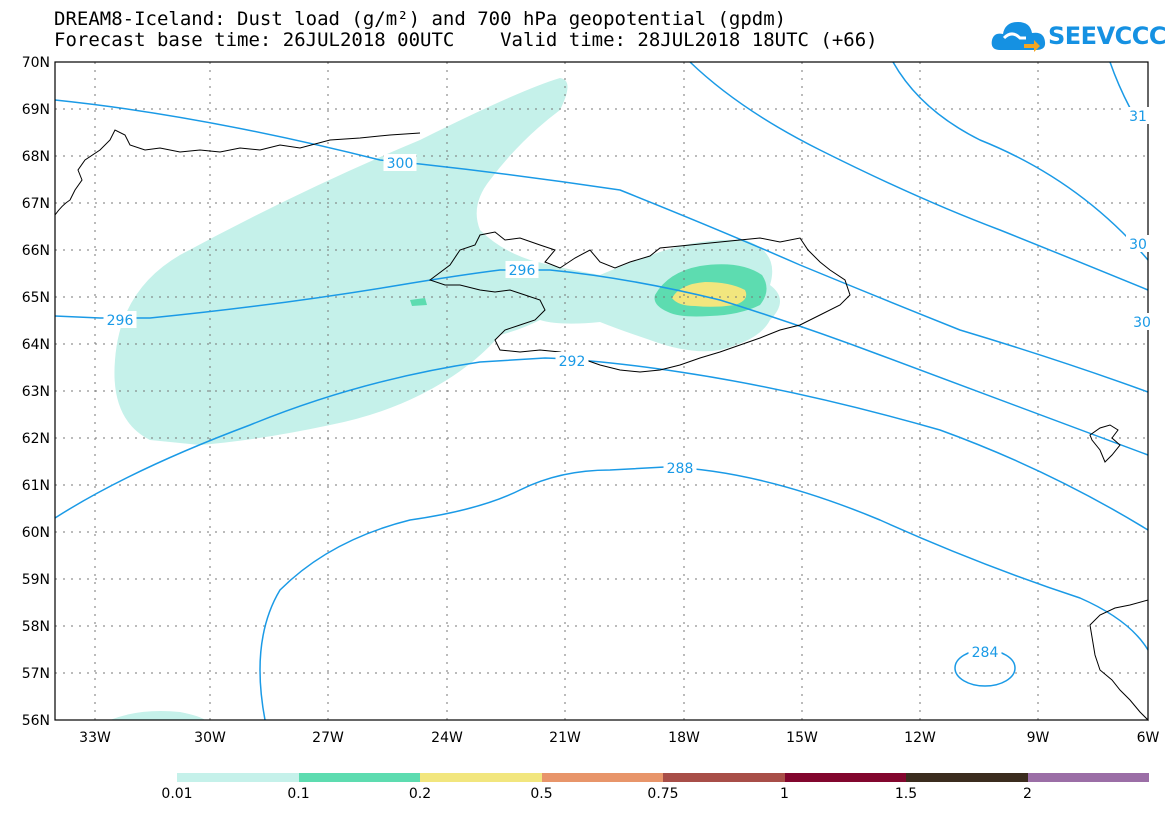  Describe the element at coordinates (1027, 794) in the screenshot. I see `colorbar-label: 2` at that location.